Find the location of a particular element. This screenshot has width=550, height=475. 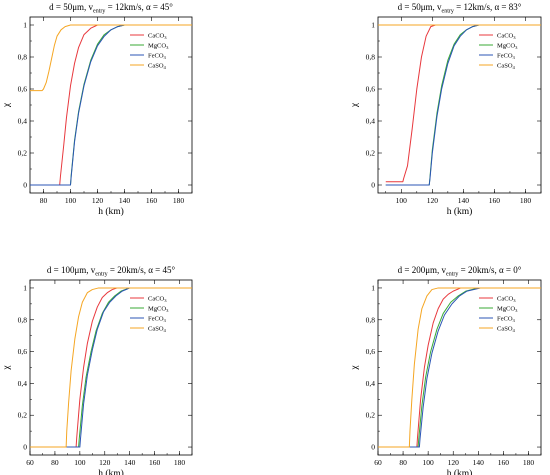

chart-title-suffix: = 12km/s, α = 45° is located at coordinates (139, 7).